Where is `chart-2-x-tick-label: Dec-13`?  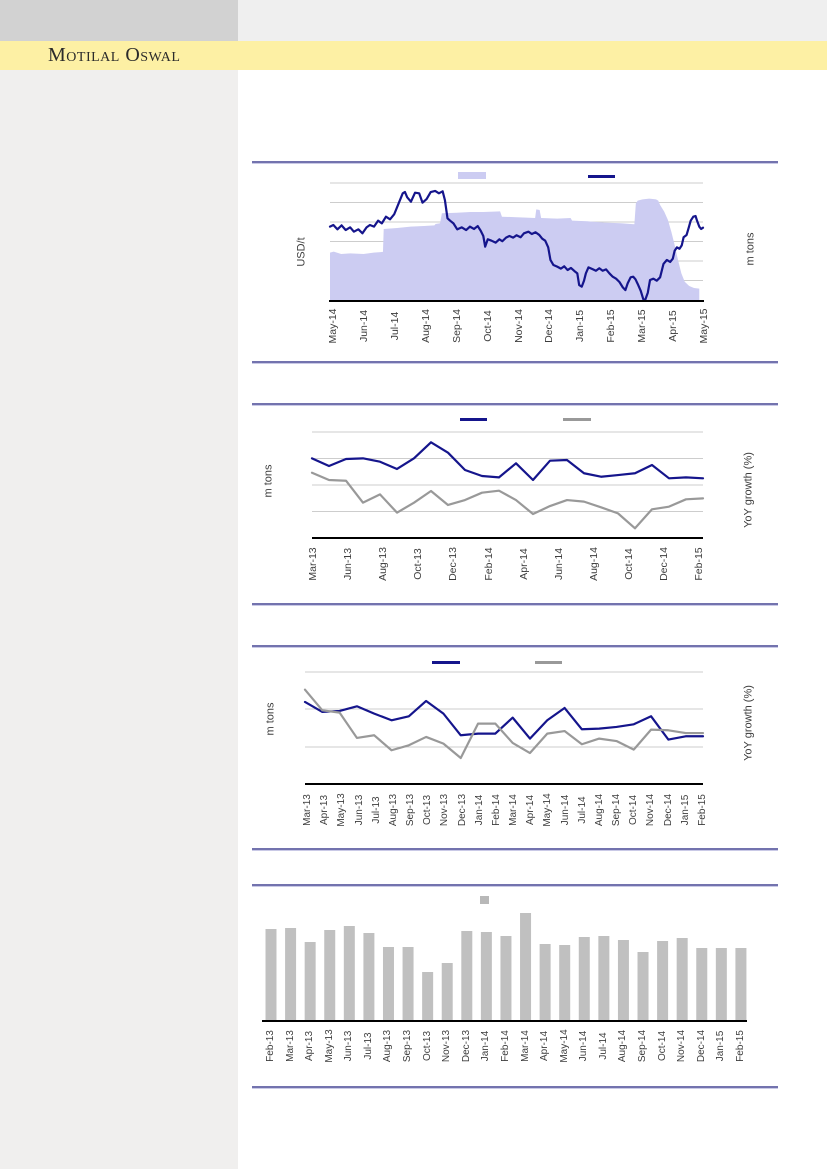 chart-2-x-tick-label: Dec-13 is located at coordinates (453, 564).